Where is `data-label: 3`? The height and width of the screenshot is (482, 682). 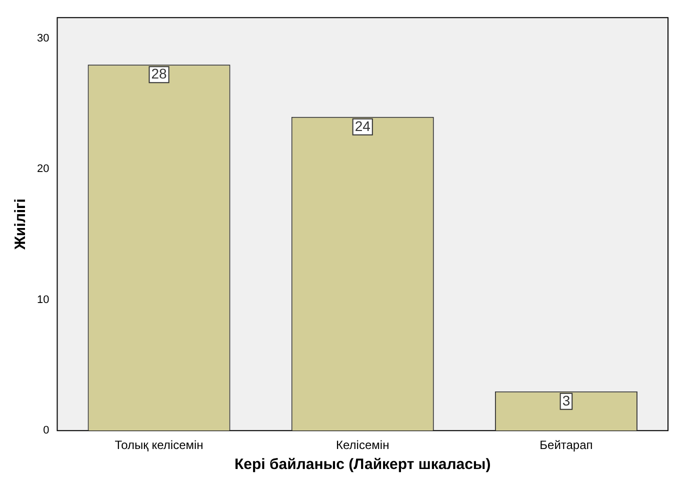 data-label: 3 is located at coordinates (566, 400).